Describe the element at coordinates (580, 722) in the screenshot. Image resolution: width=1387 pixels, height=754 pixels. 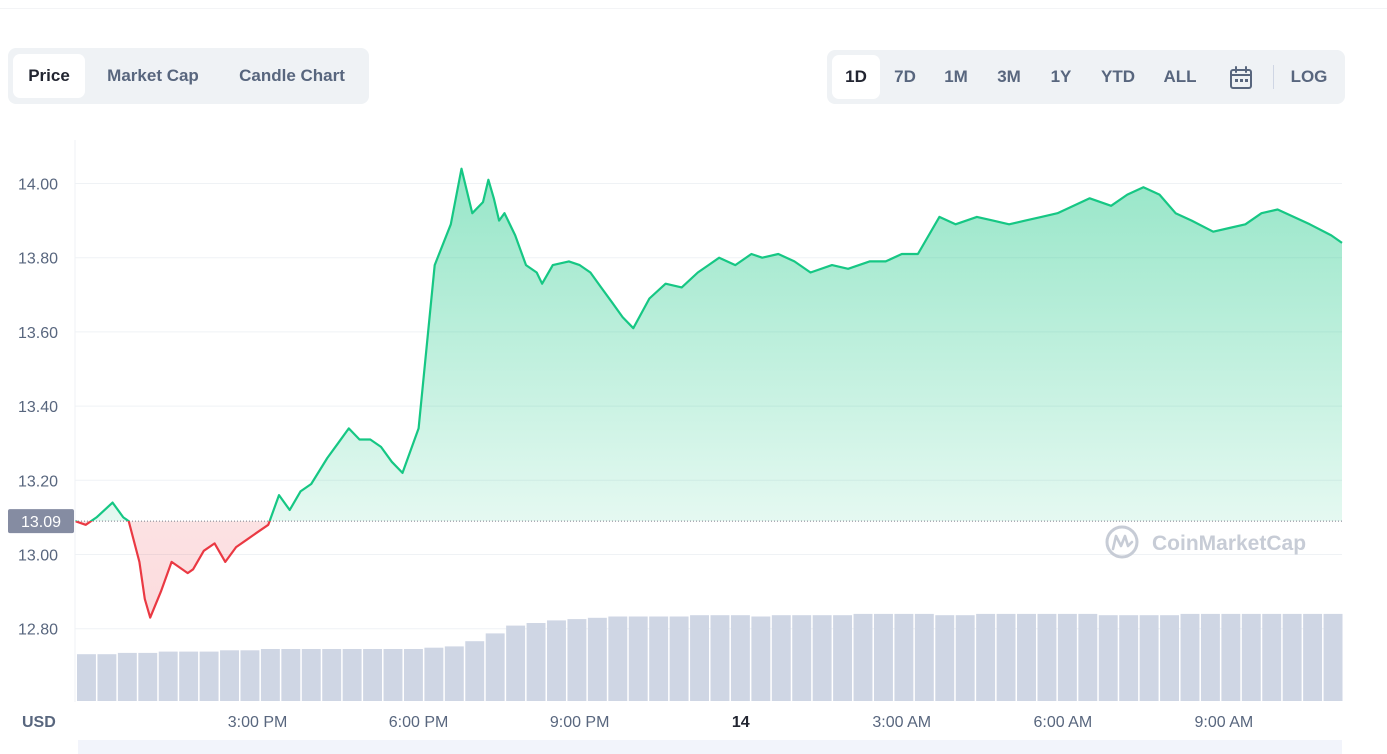
I see `x-tick-label: 9:00 PM` at that location.